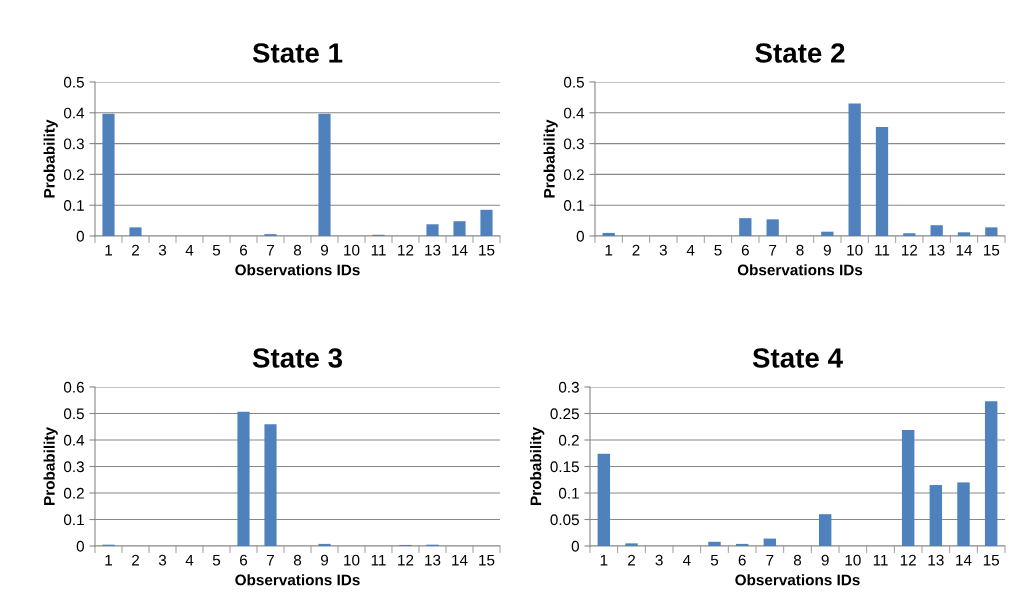 This screenshot has width=1020, height=616. I want to click on y-tick-label: 0.05, so click(564, 520).